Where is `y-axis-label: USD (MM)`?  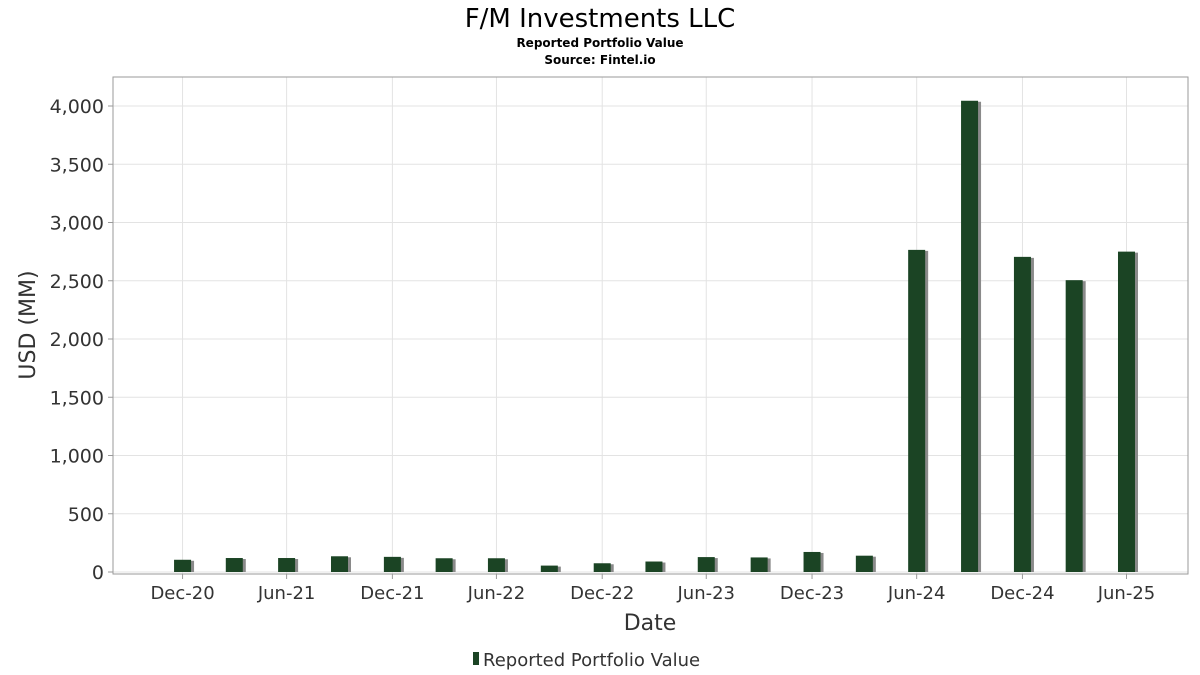
y-axis-label: USD (MM) is located at coordinates (28, 324).